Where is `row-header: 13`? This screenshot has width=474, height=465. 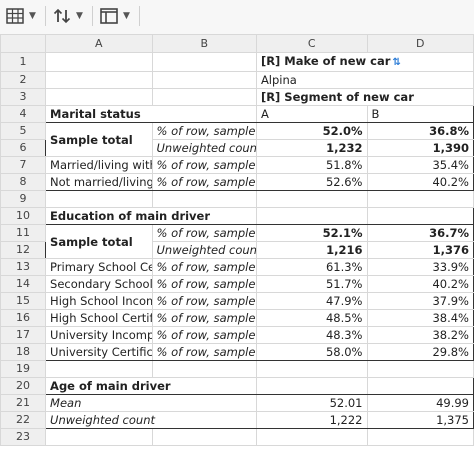 row-header: 13 is located at coordinates (23, 267).